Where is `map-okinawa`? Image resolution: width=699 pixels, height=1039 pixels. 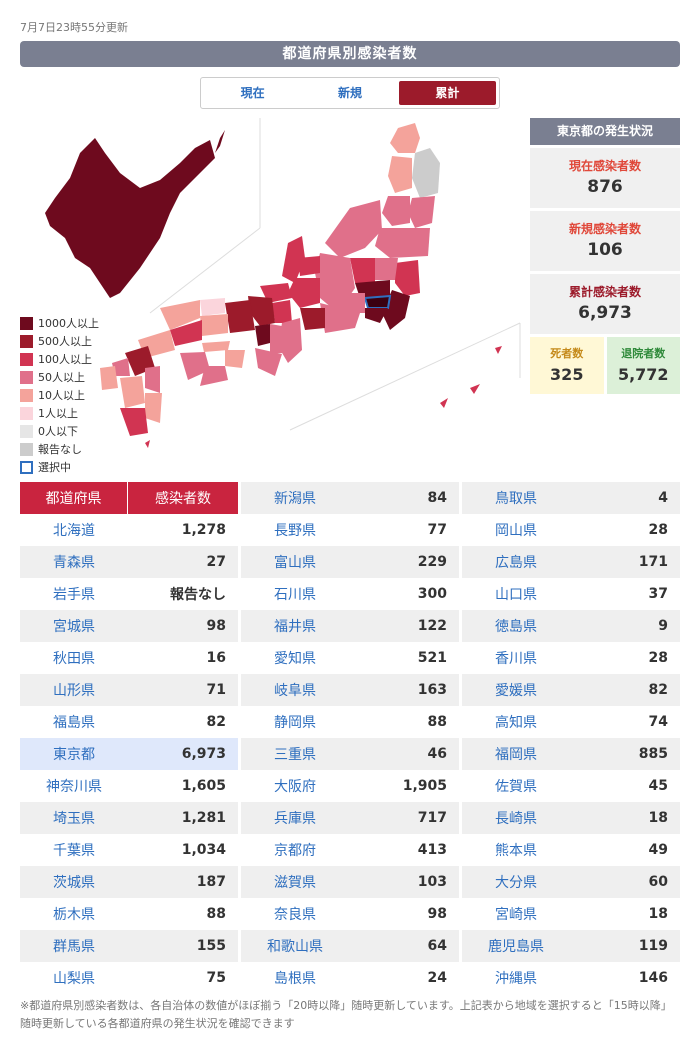 map-okinawa is located at coordinates (471, 377).